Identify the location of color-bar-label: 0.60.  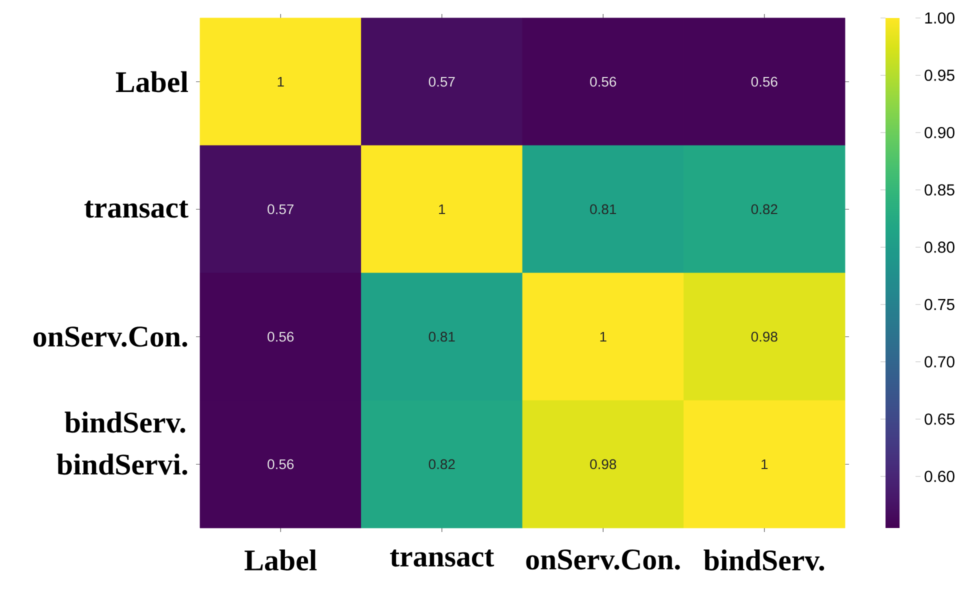
(939, 476).